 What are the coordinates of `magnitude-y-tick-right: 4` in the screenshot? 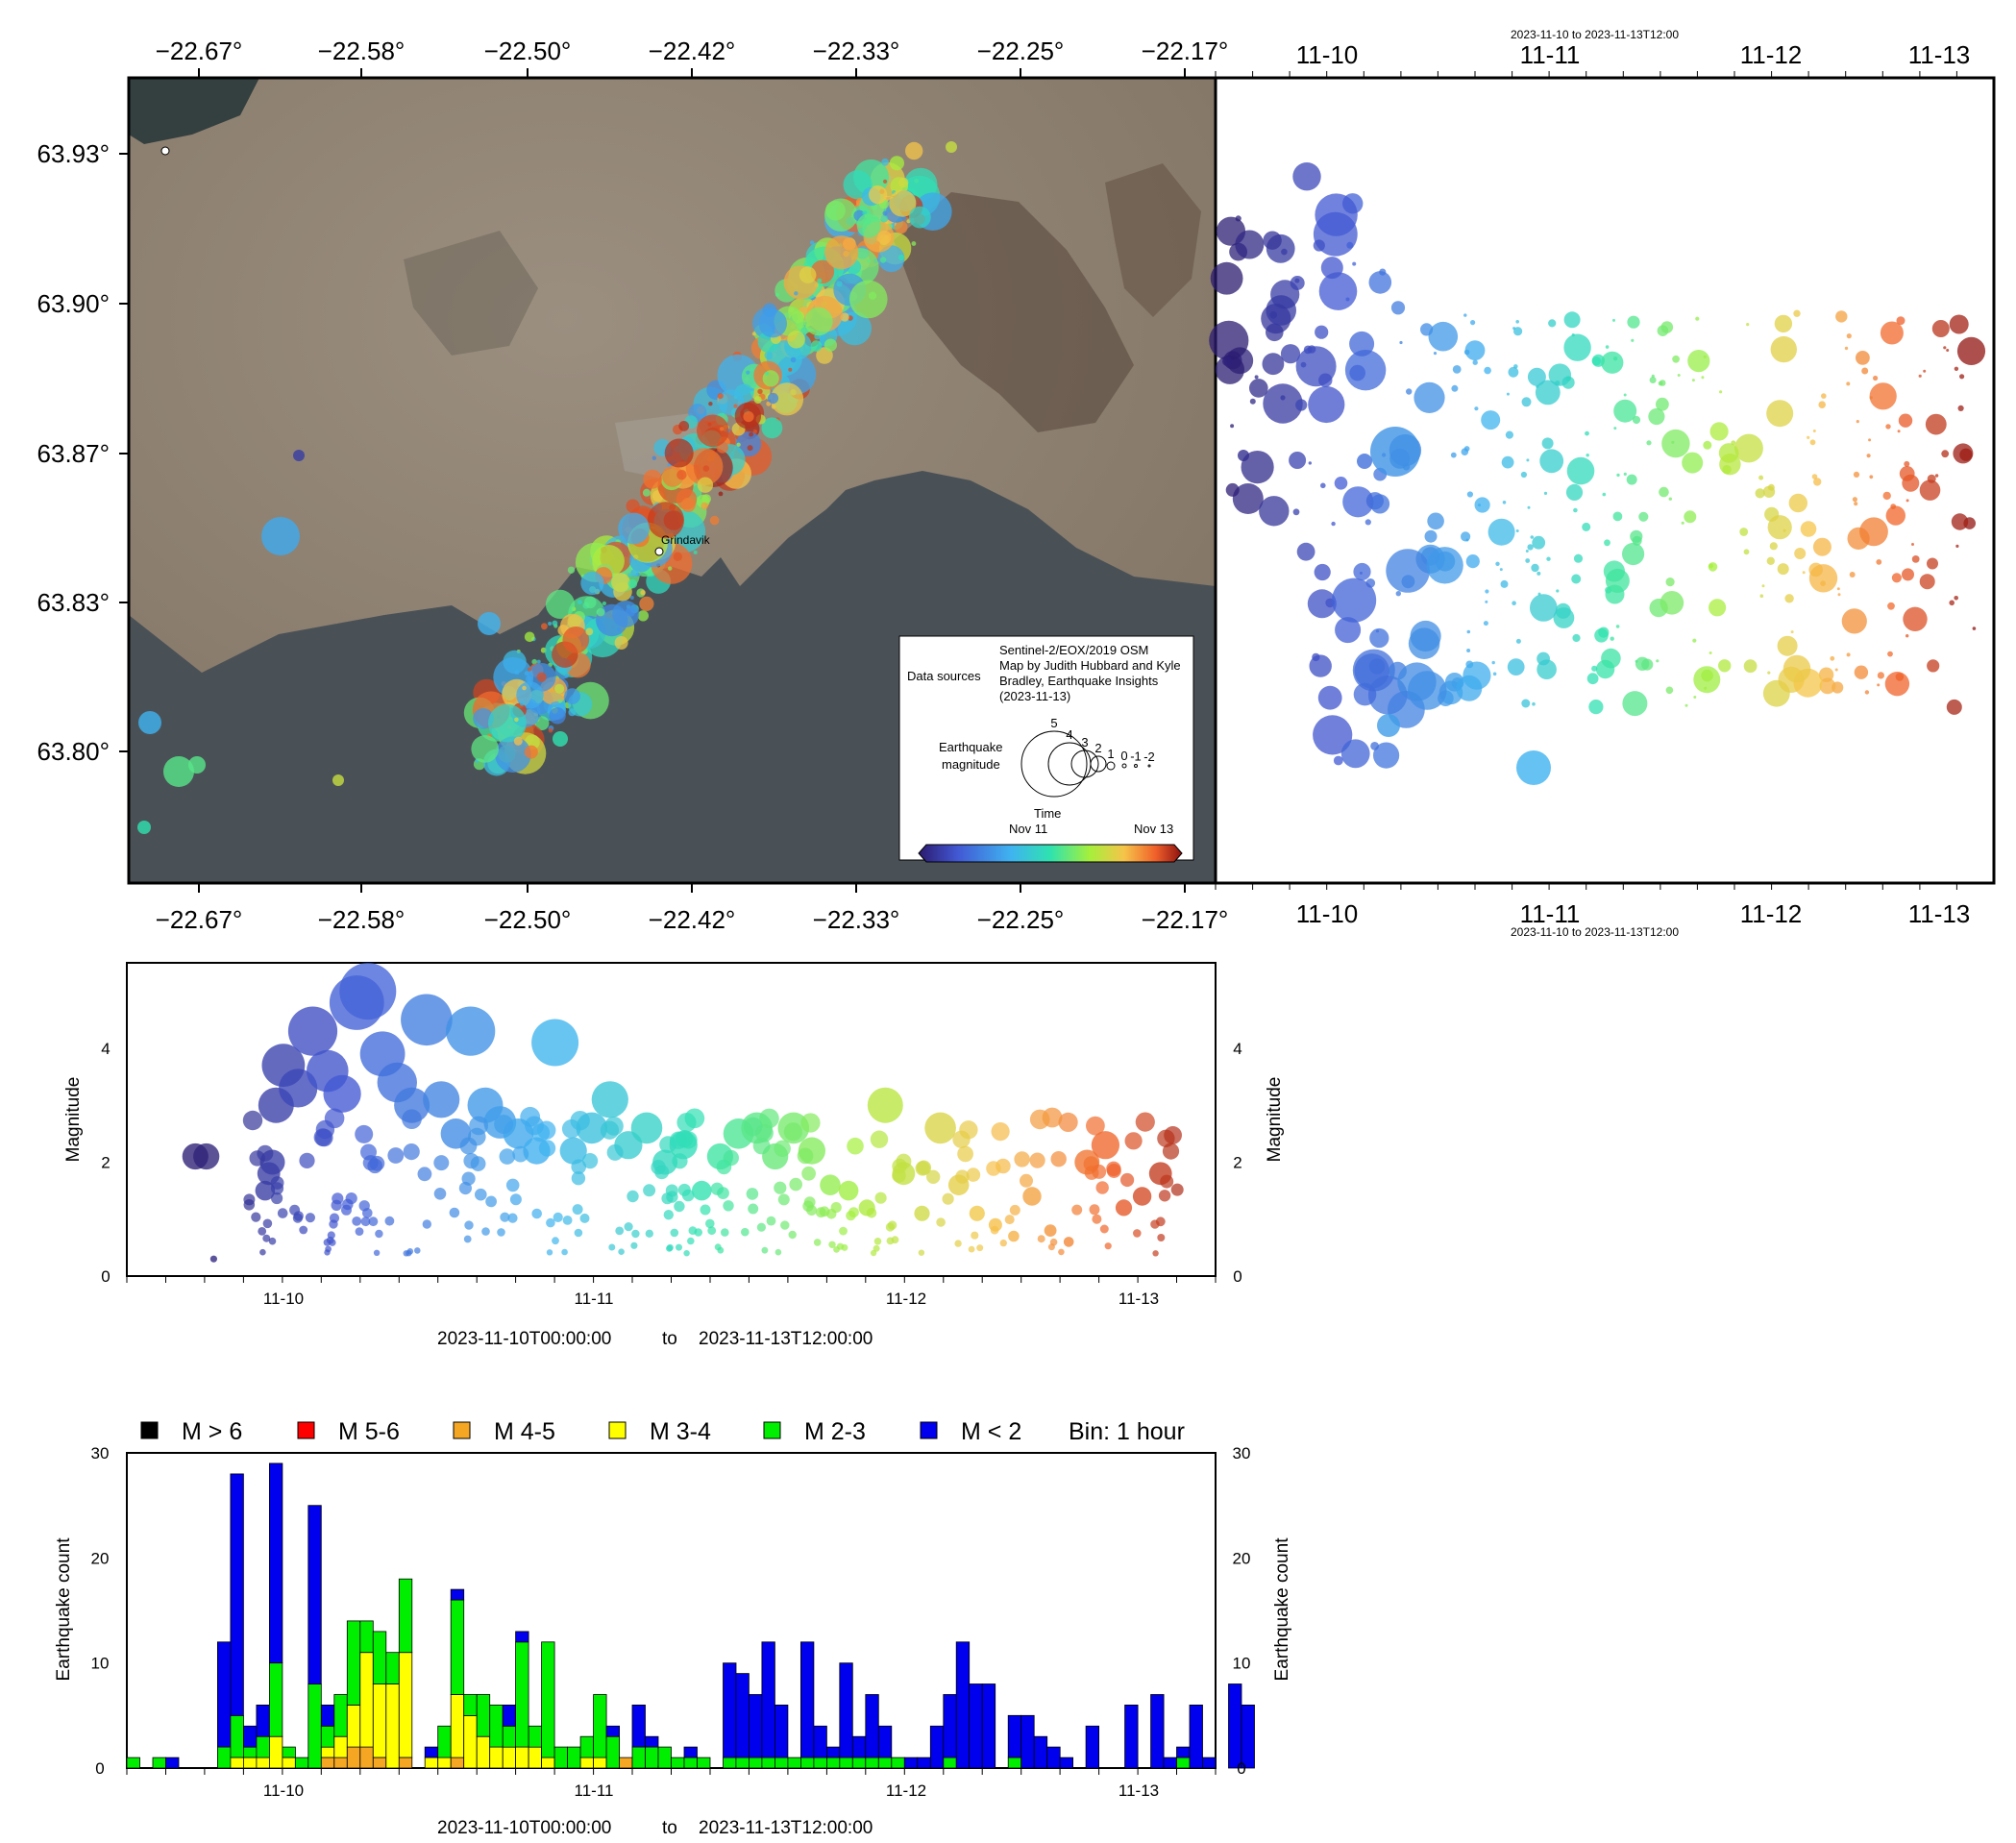 It's located at (1237, 1049).